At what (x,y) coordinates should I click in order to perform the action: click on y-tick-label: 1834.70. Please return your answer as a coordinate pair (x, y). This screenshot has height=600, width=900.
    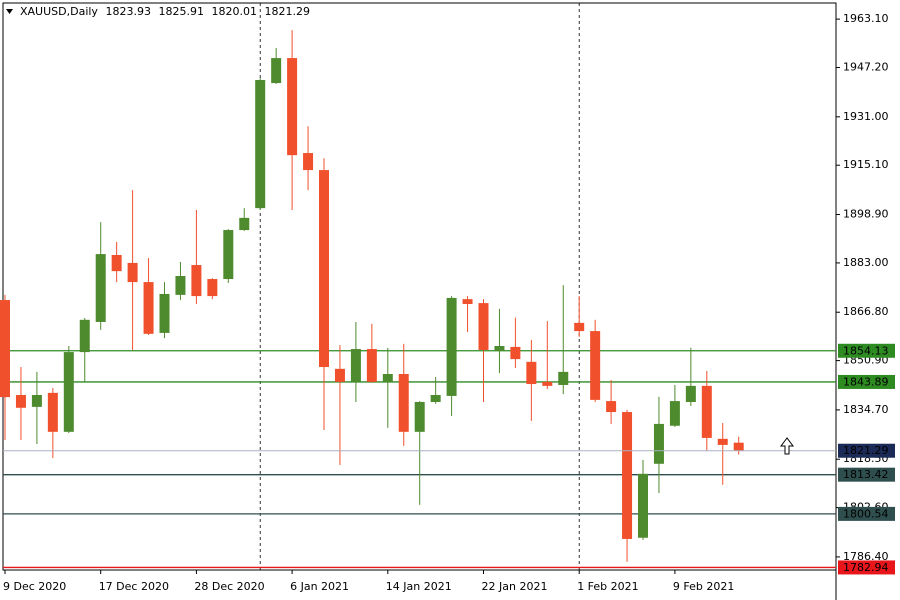
    Looking at the image, I should click on (866, 409).